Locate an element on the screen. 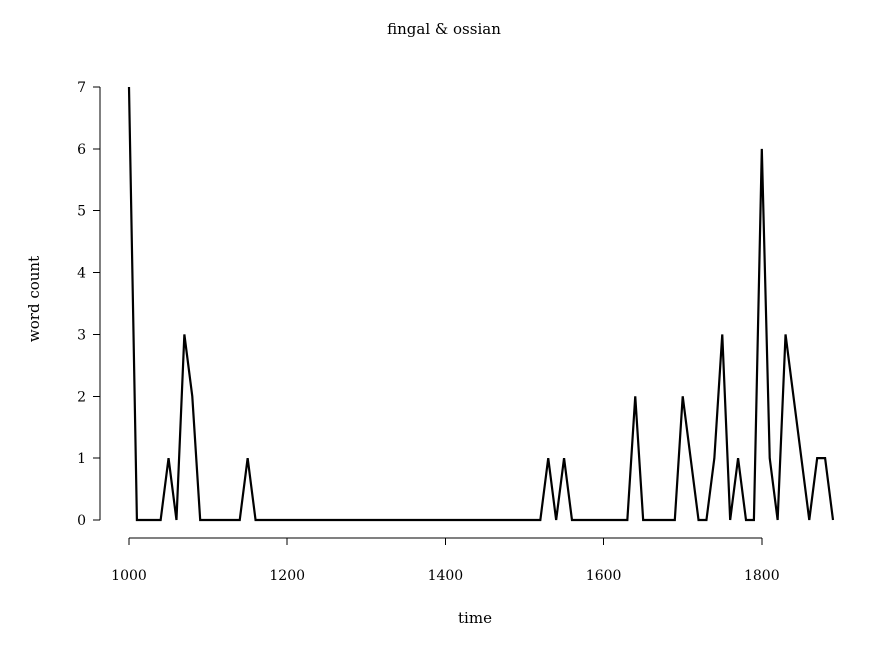 The image size is (888, 661). x-tick-label: 1800 is located at coordinates (762, 576).